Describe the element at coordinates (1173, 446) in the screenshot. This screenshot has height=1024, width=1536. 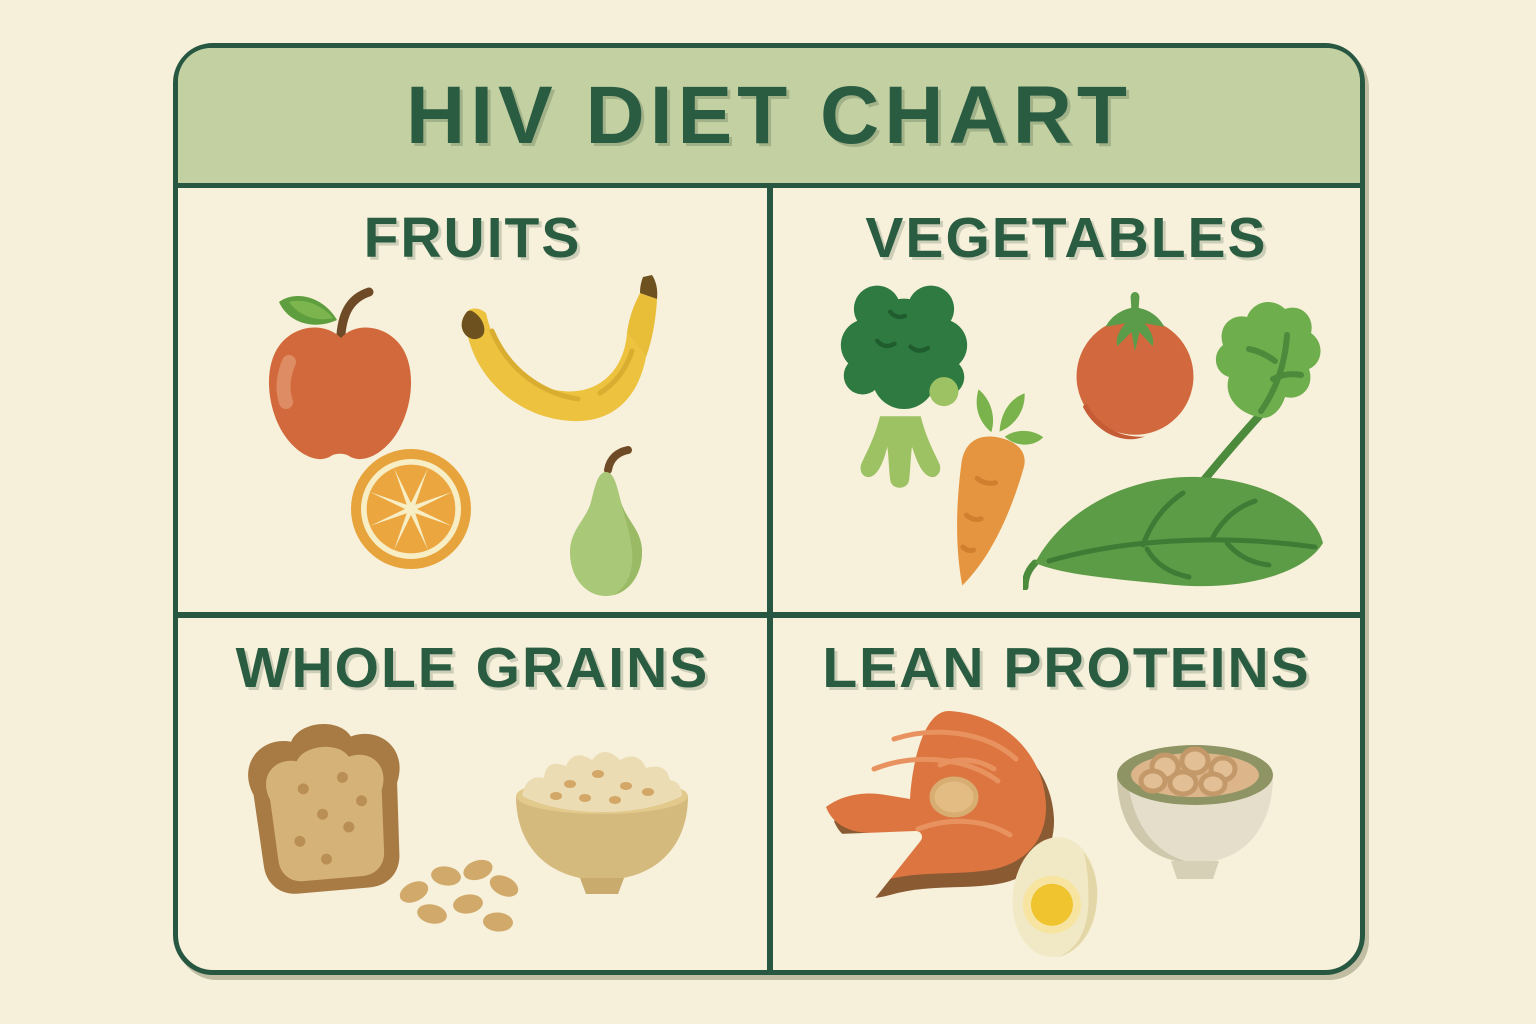
I see `leafy-greens-icon` at that location.